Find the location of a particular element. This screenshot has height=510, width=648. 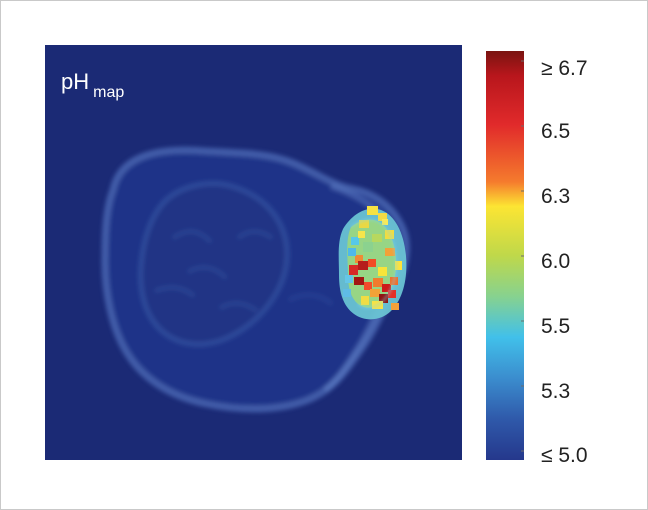

ph-map-label-subscript: map is located at coordinates (109, 92).